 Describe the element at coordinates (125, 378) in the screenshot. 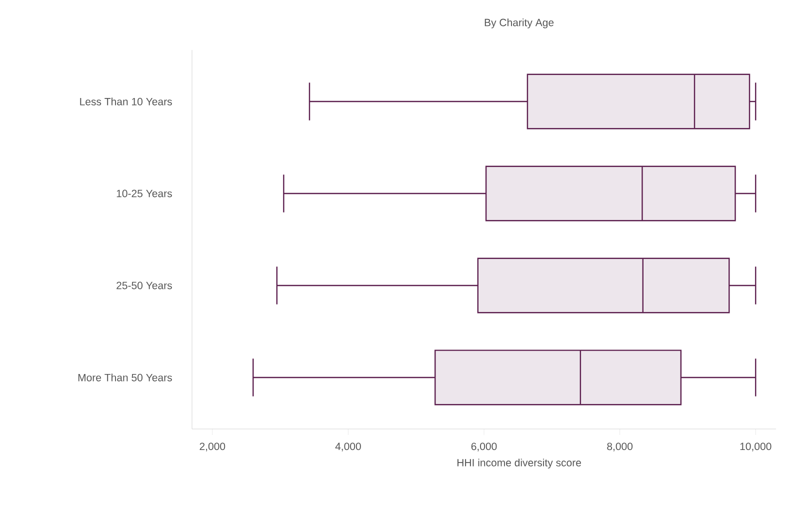

I see `y-tick-label: More Than 50 Years` at that location.